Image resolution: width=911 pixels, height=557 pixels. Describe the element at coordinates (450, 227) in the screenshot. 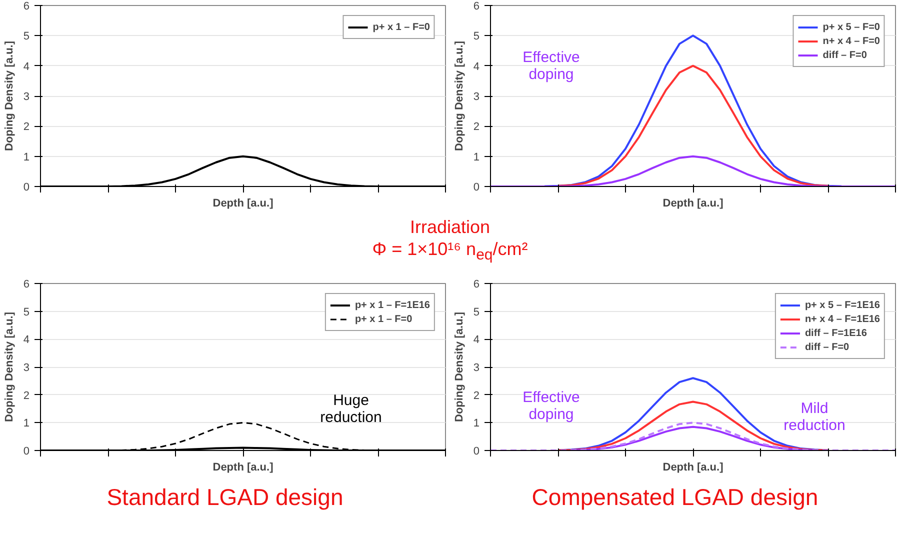

I see `text: Irradiation` at that location.